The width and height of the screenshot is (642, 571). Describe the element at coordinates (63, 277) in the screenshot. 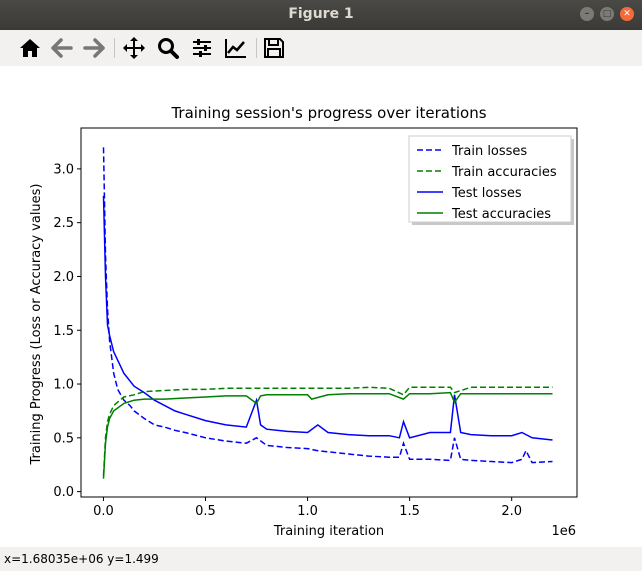

I see `y-tick-label: 2.0` at that location.